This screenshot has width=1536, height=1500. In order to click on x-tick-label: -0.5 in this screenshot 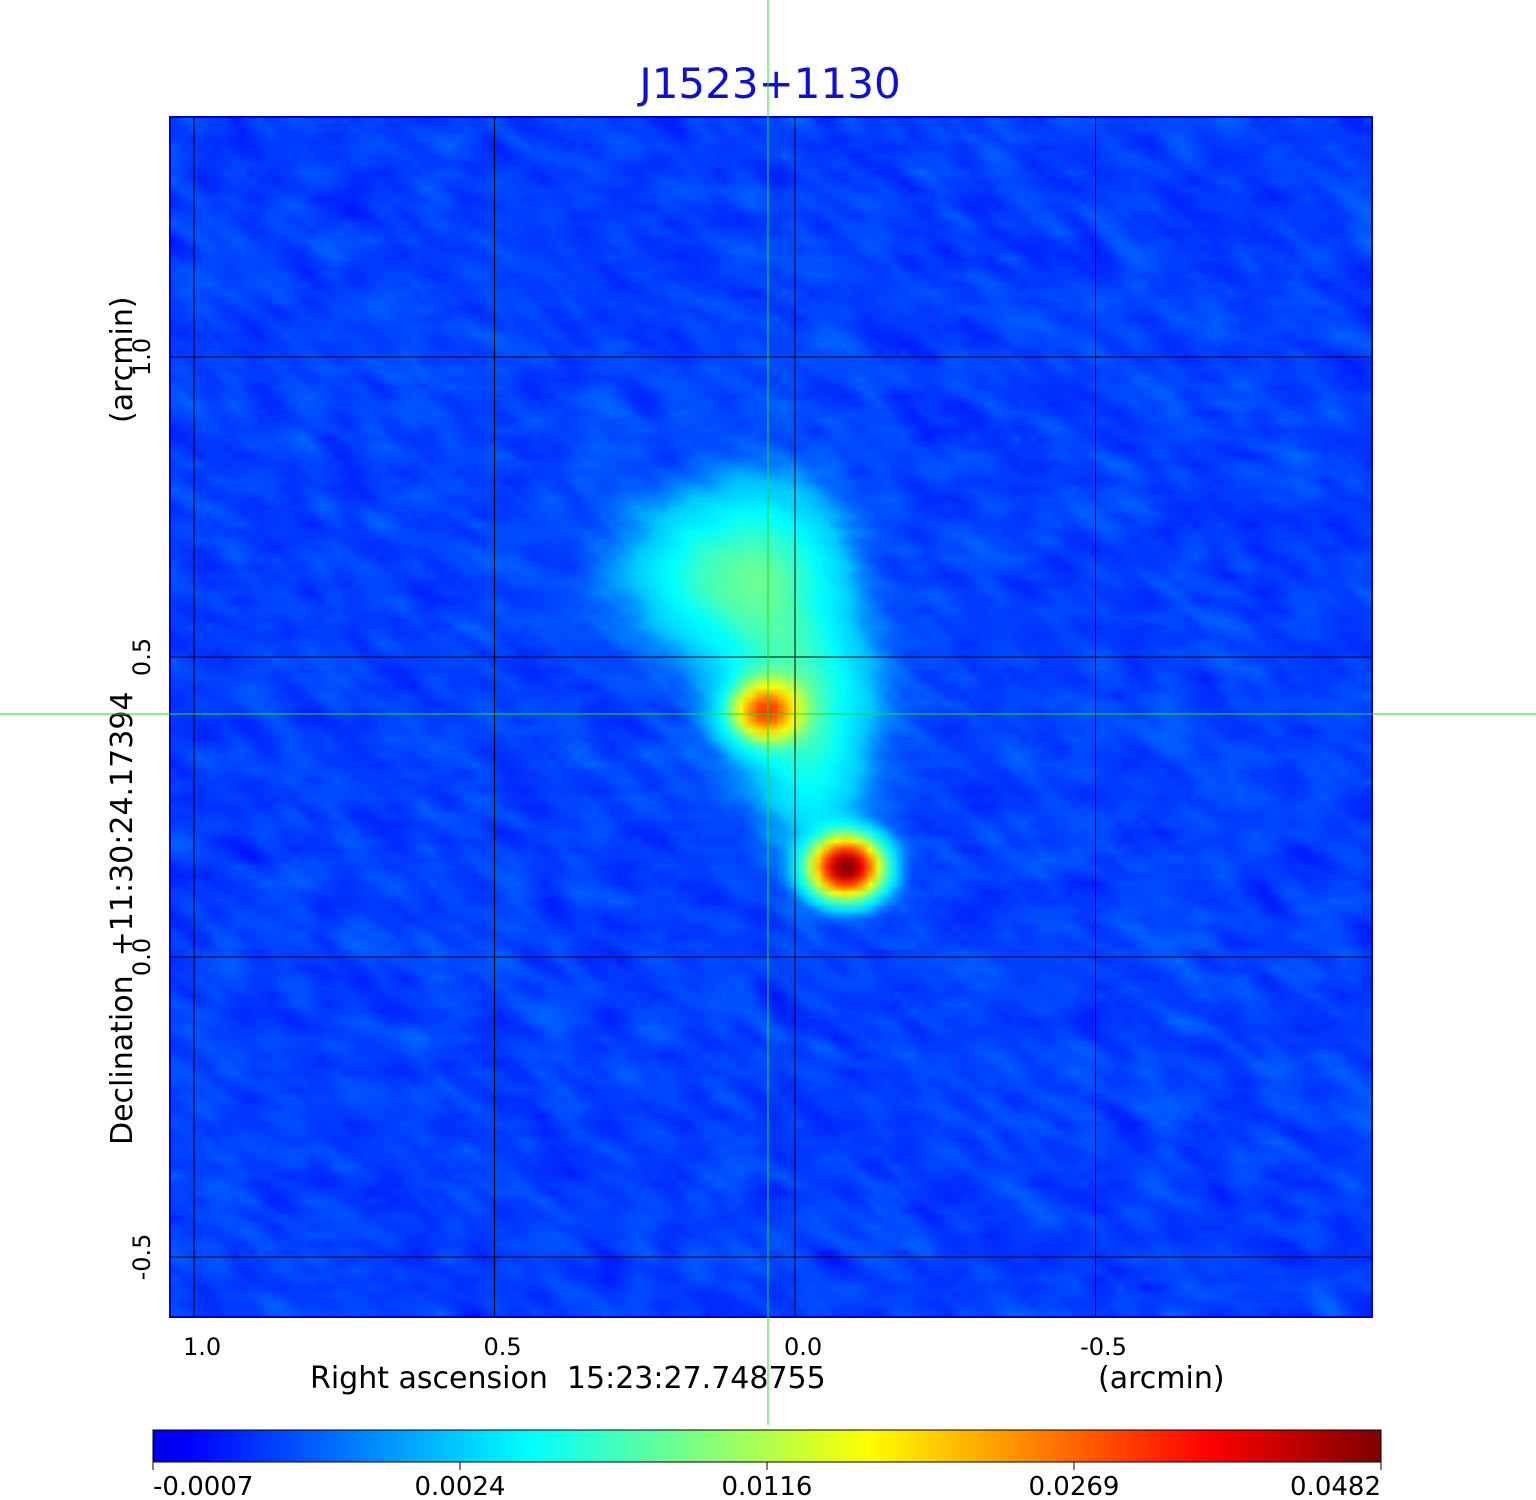, I will do `click(1103, 1347)`.